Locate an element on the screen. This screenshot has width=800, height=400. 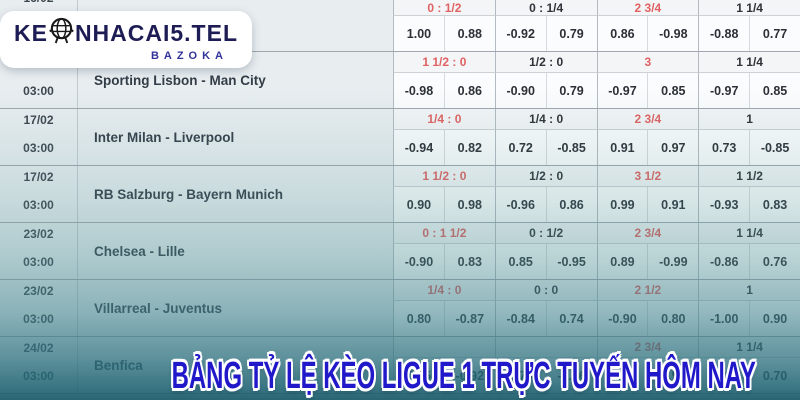
odds-cell-label: 0.99 is located at coordinates (622, 204).